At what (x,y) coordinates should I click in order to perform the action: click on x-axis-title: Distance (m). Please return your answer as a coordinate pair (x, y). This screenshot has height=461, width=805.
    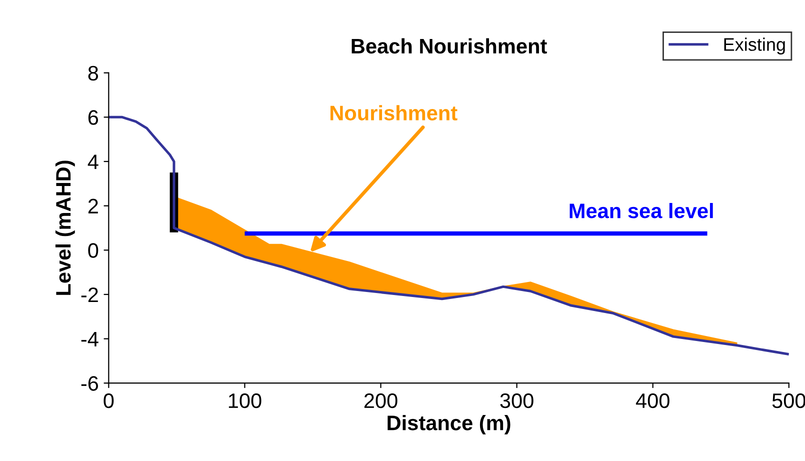
    Looking at the image, I should click on (449, 424).